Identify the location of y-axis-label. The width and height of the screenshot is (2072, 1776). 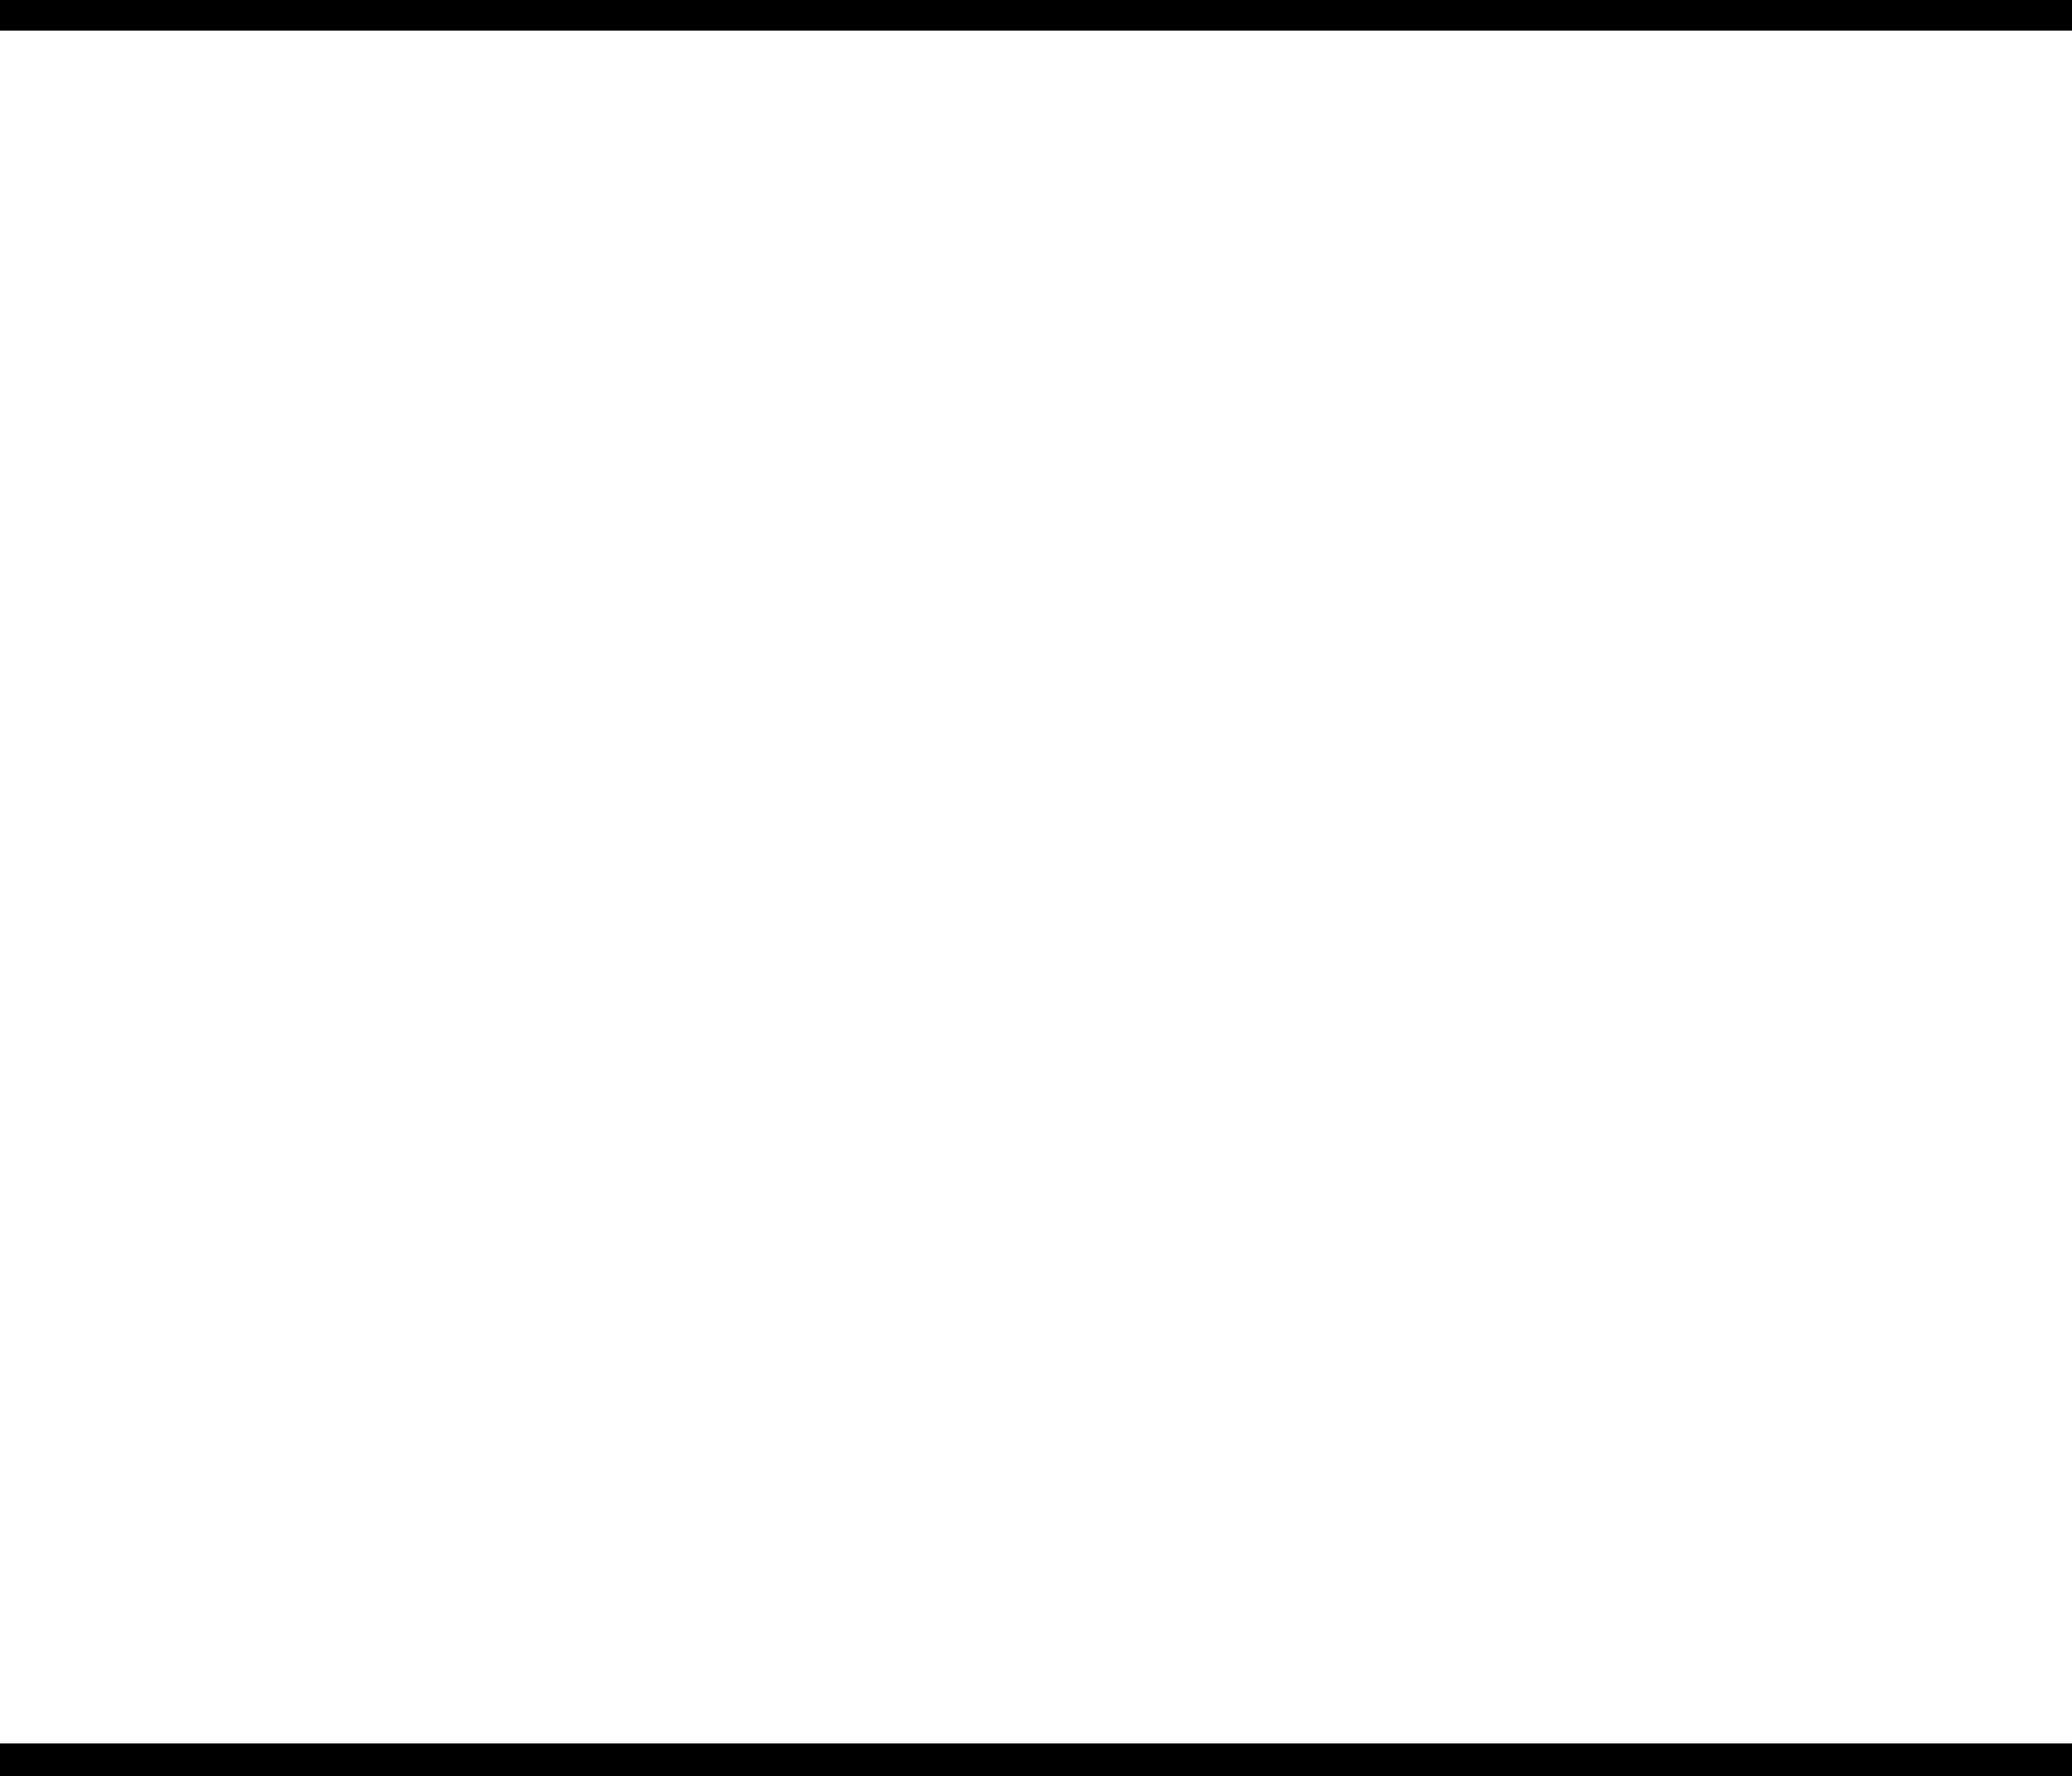
(60, 865).